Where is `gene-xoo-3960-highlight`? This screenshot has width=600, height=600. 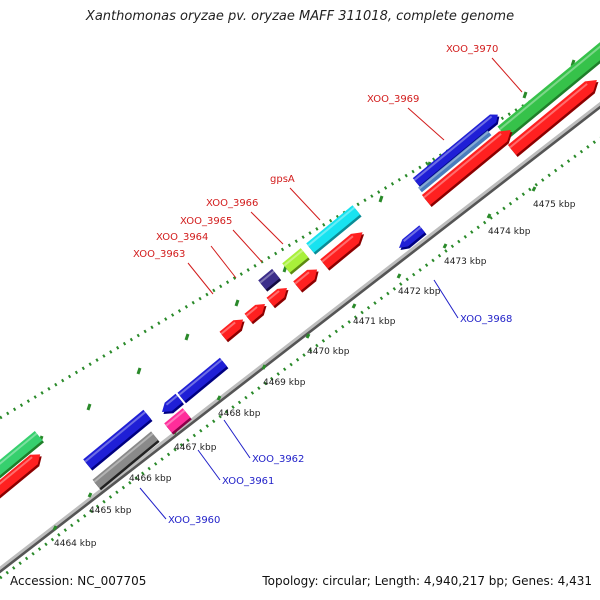
gene-xoo-3960-highlight is located at coordinates (123, 457).